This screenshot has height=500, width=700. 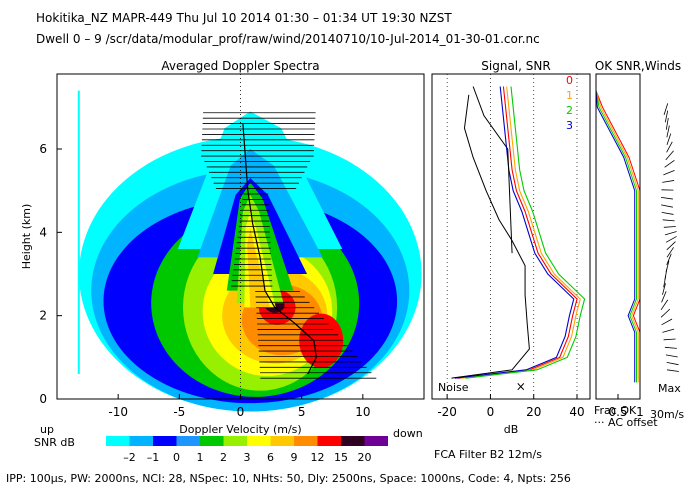 What do you see at coordinates (211, 450) in the screenshot?
I see `snr-colorbar: SNR dB–2 –1 0 1 2 3 6 9 12 15 20` at bounding box center [211, 450].